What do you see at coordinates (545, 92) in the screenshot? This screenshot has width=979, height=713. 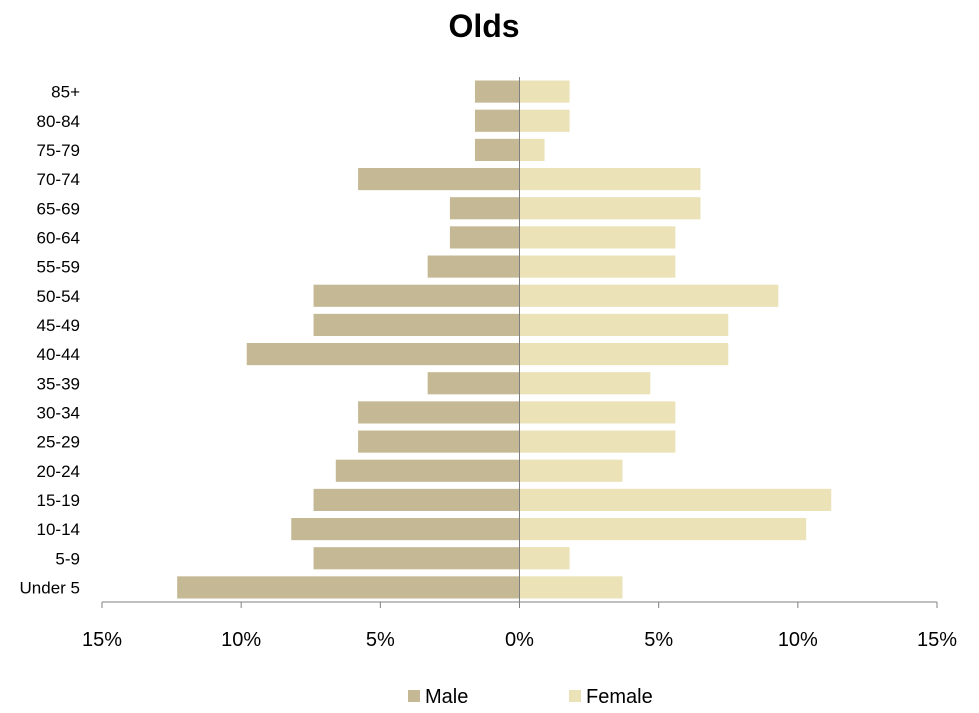 I see `bar-female-85+` at bounding box center [545, 92].